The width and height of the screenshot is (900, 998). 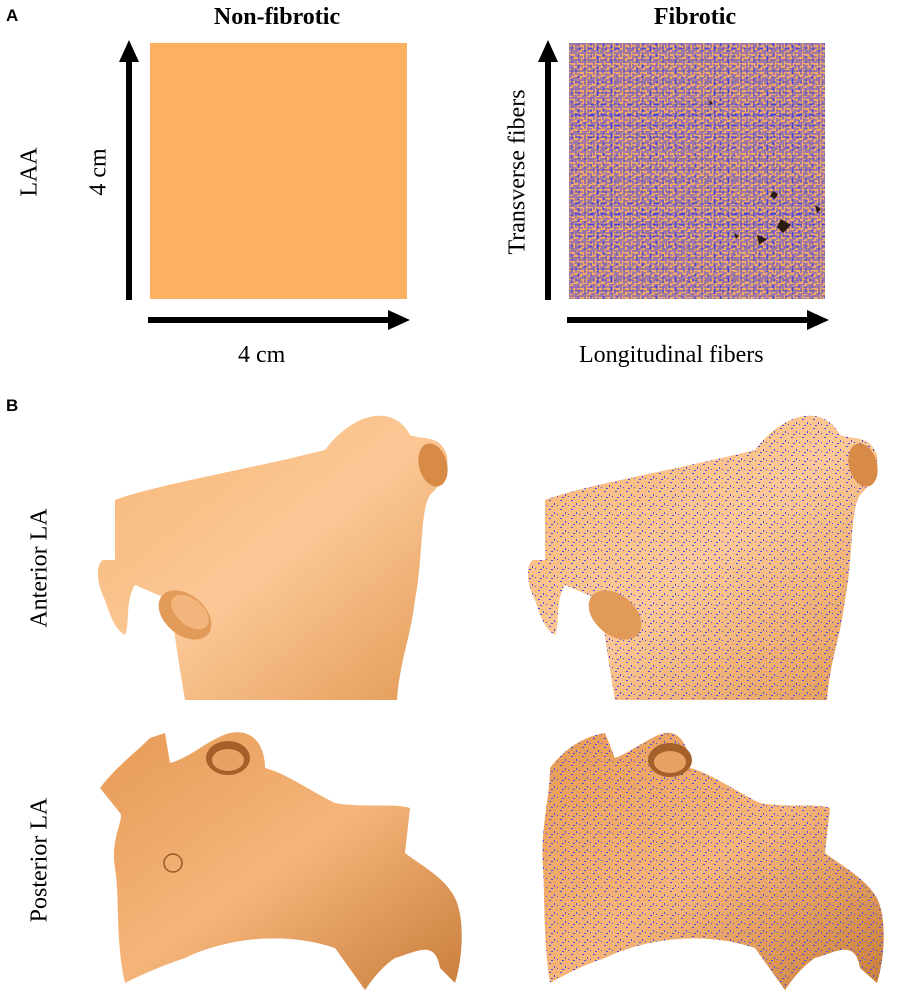 I want to click on non-fibrotic-tissue-square, so click(x=278, y=171).